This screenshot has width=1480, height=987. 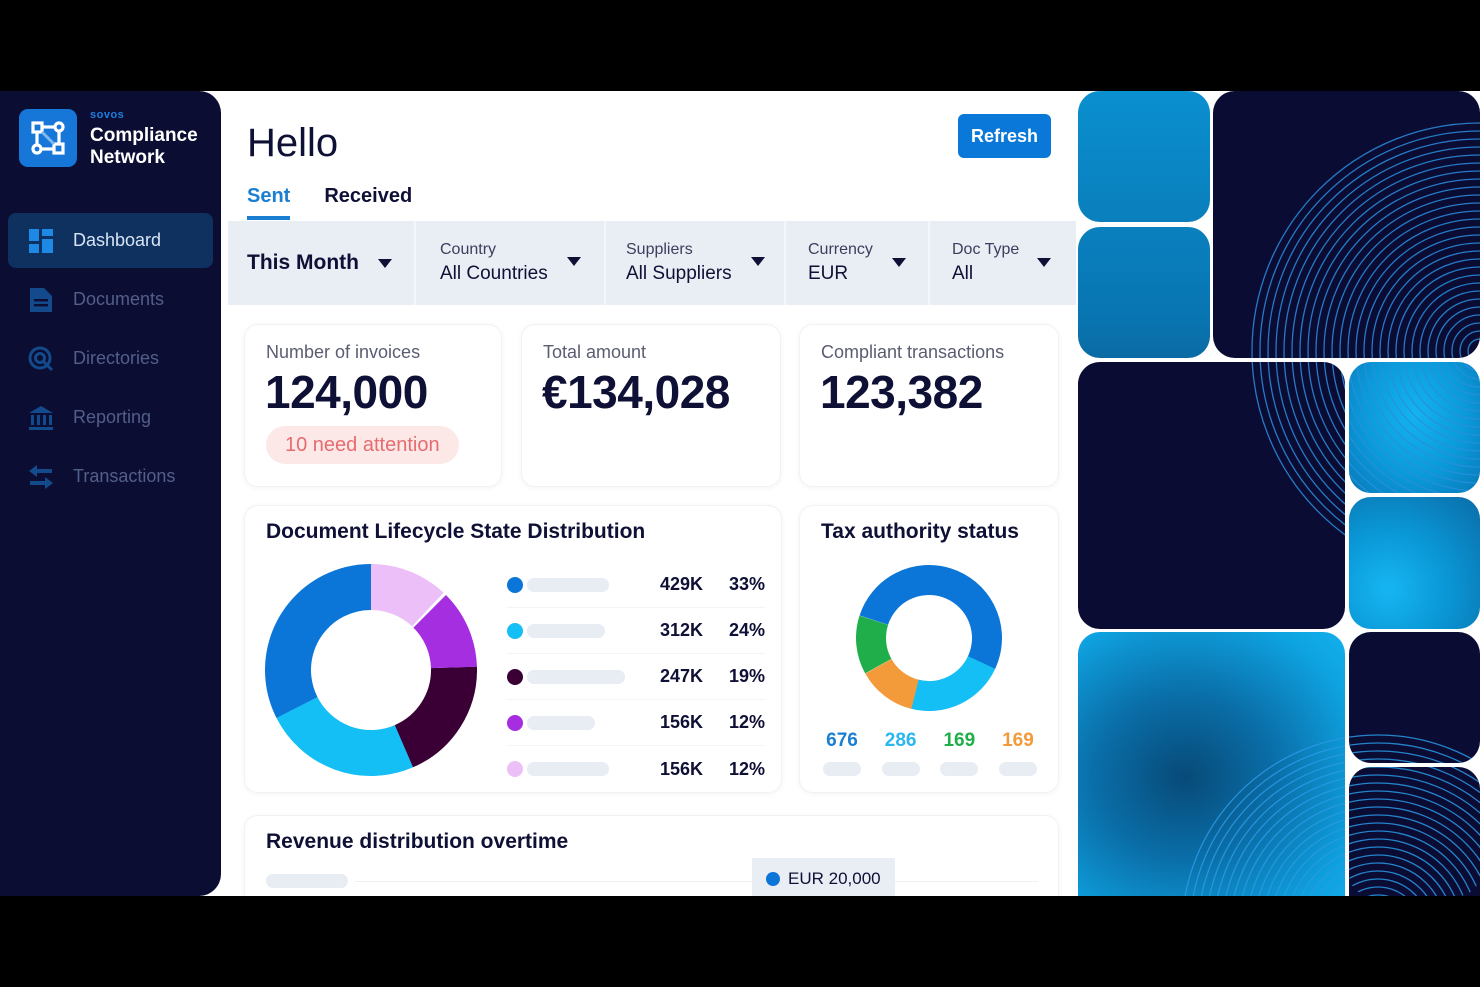 I want to click on sidebar-item-dashboard: Dashboard, so click(x=110, y=240).